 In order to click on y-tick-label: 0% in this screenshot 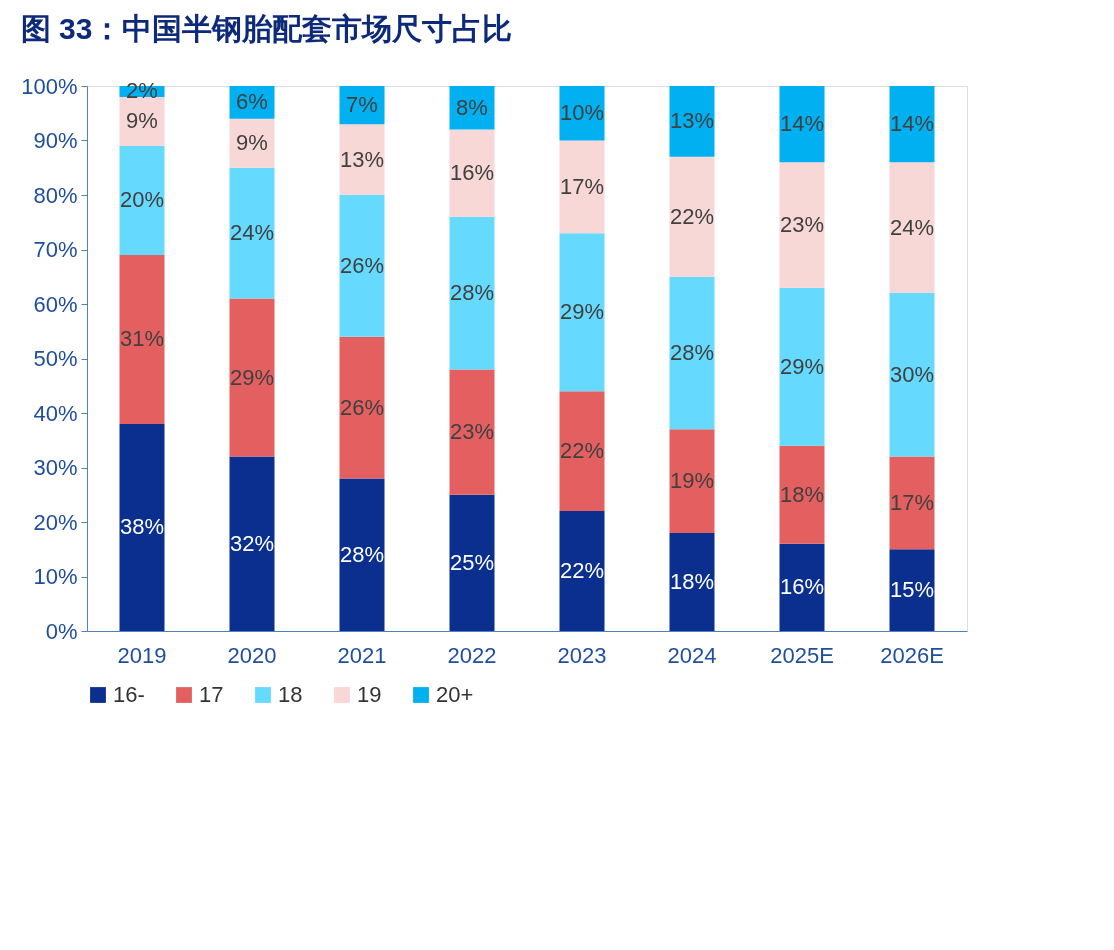, I will do `click(61, 631)`.